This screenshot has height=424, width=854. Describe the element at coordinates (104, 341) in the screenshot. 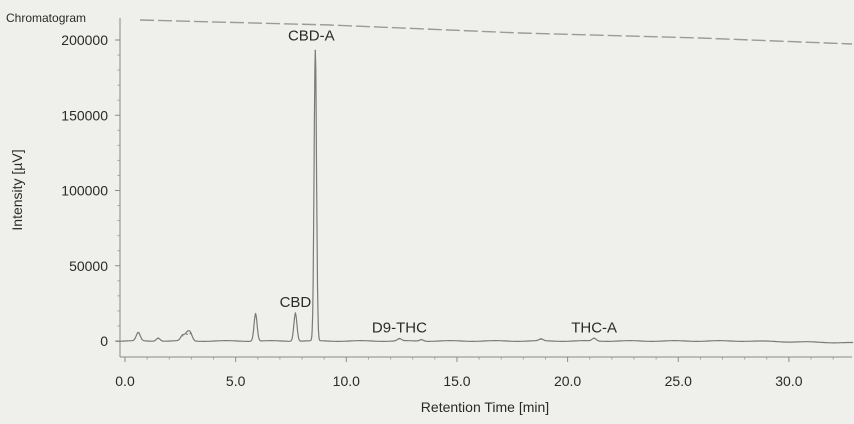

I see `y-tick-label: 0` at that location.